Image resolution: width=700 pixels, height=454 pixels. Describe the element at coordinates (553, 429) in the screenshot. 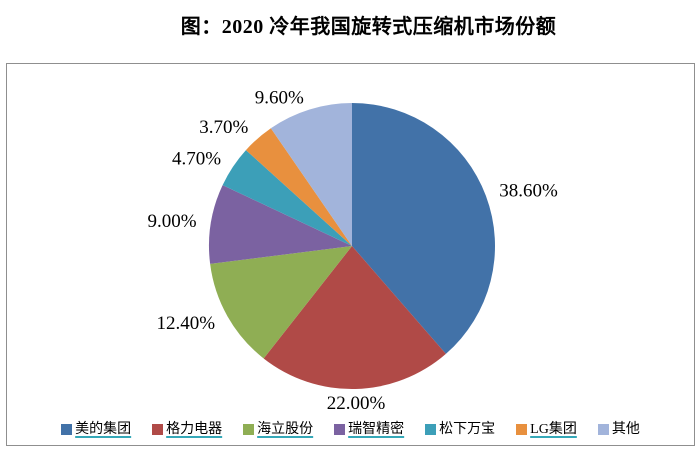

I see `legend-label-6: LG集团` at that location.